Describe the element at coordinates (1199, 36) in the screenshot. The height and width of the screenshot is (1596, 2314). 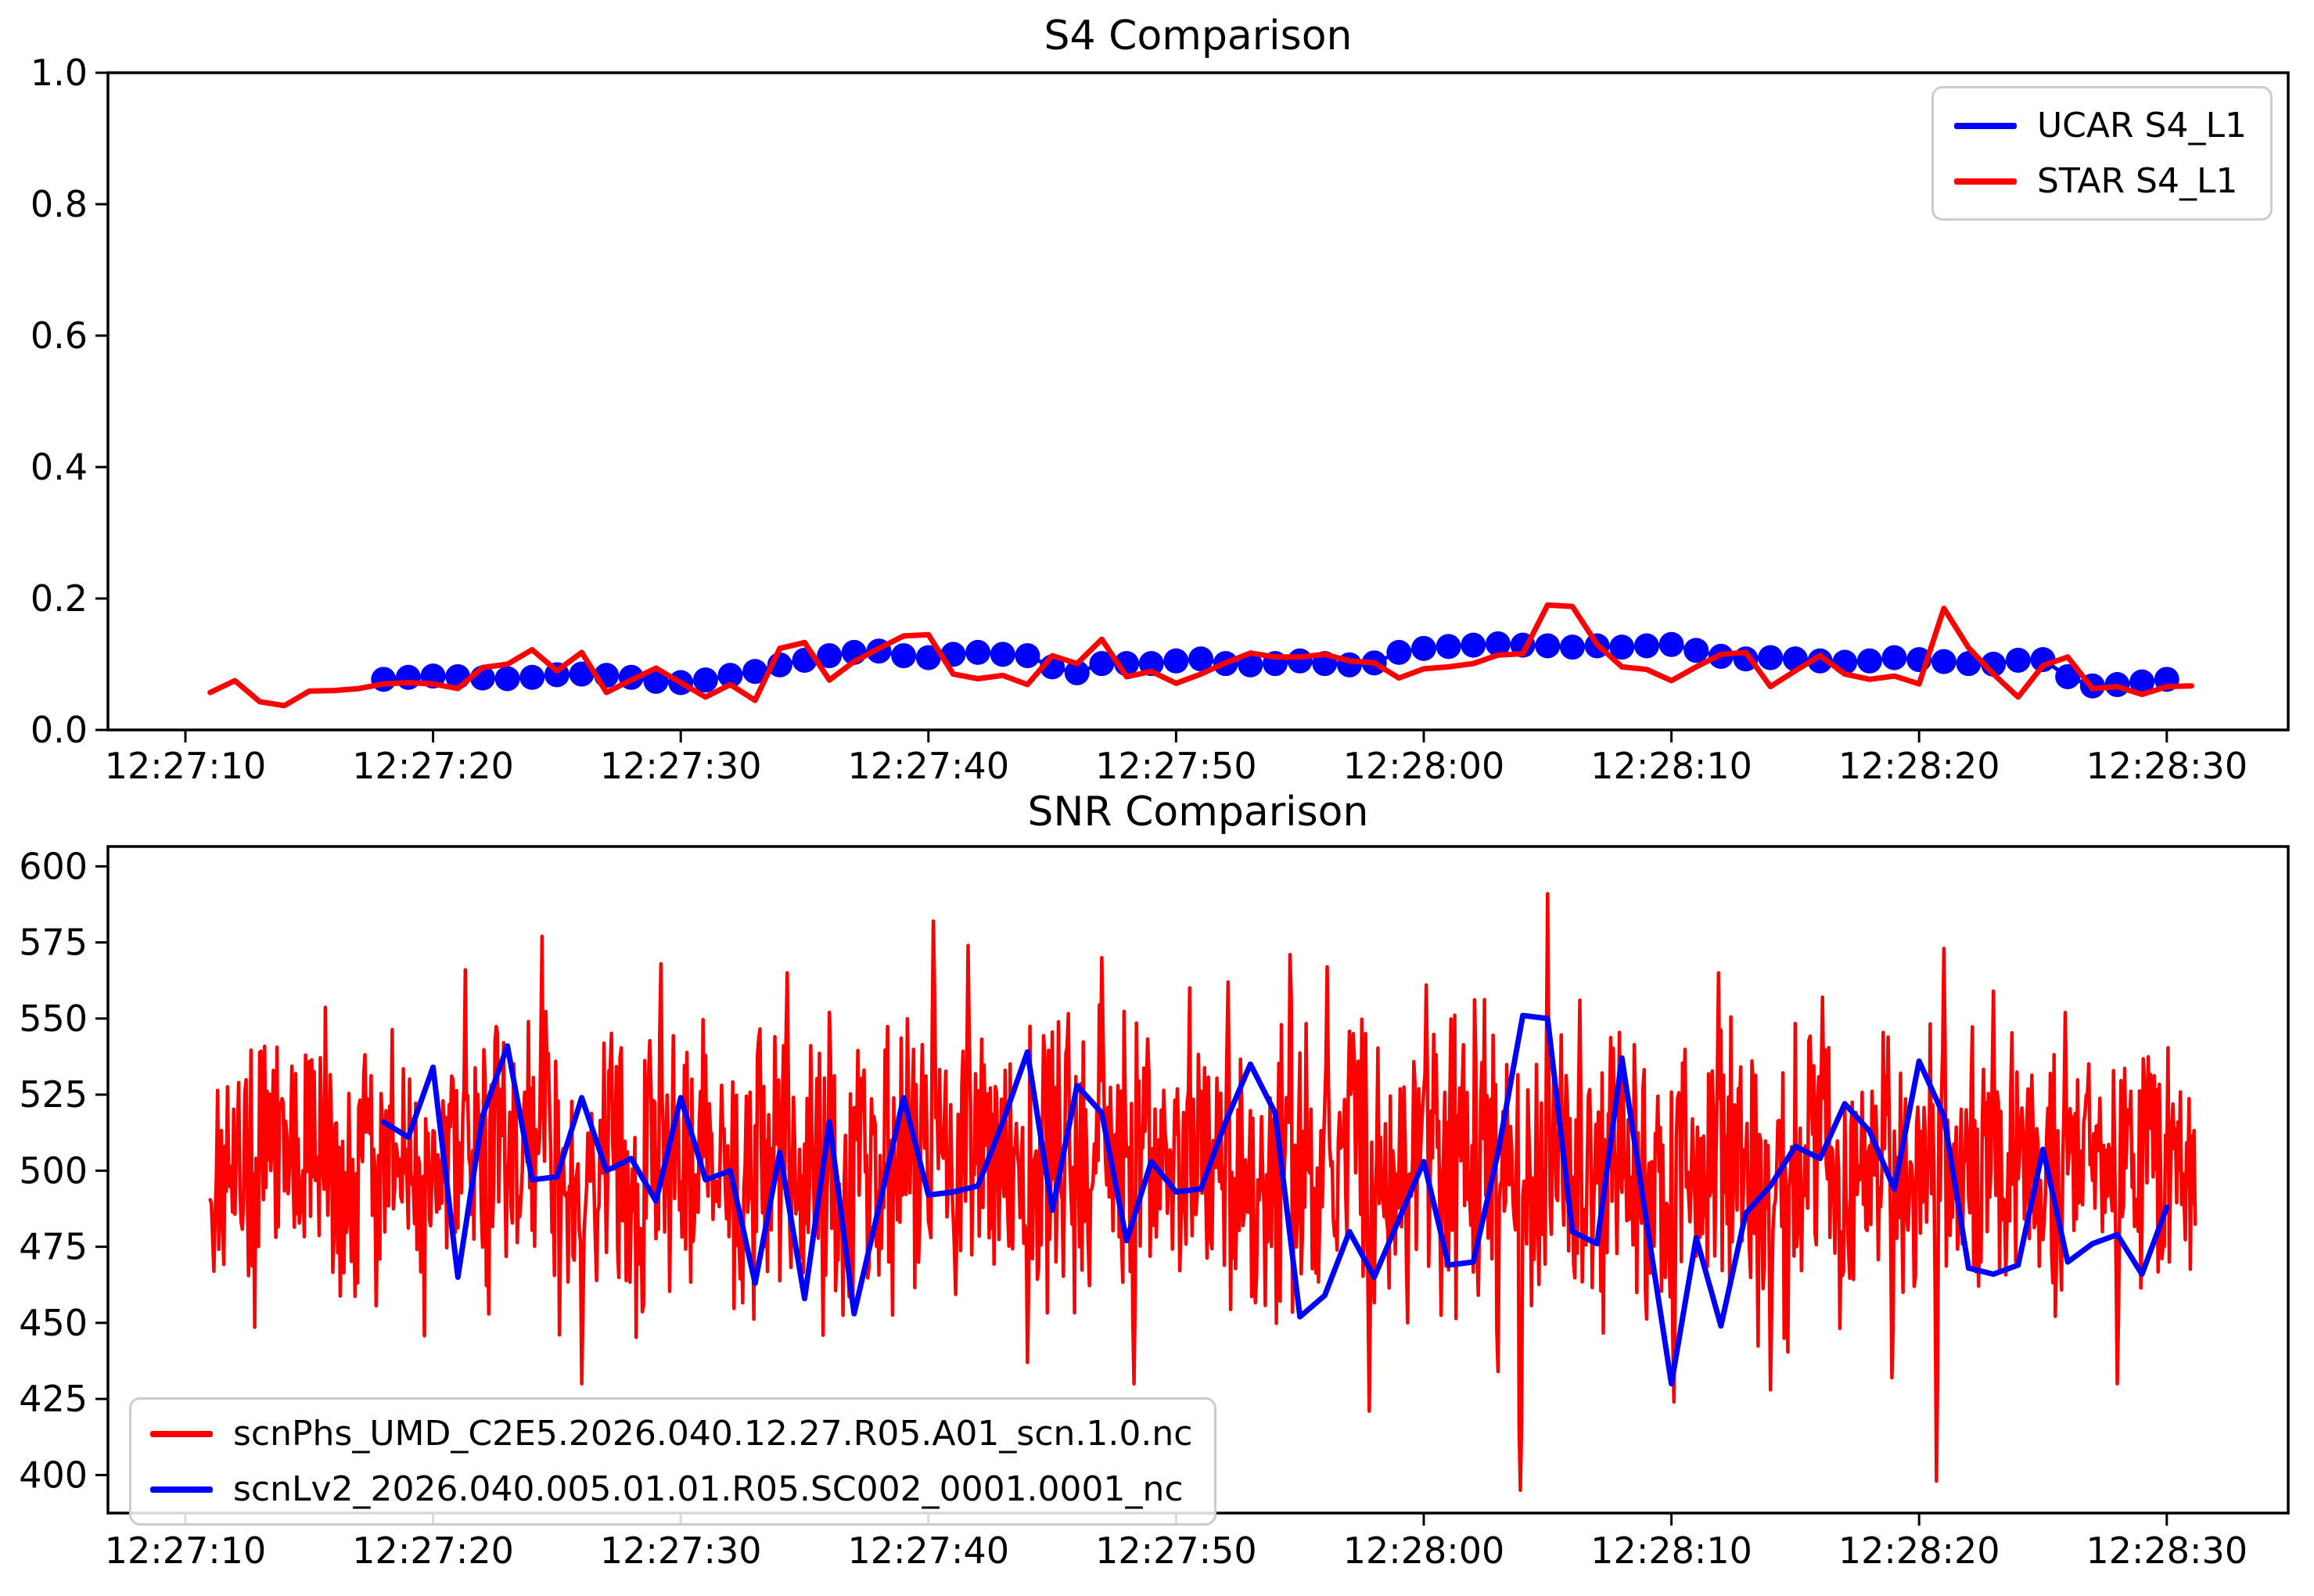
I see `top-plot-title: S4 Comparison` at that location.